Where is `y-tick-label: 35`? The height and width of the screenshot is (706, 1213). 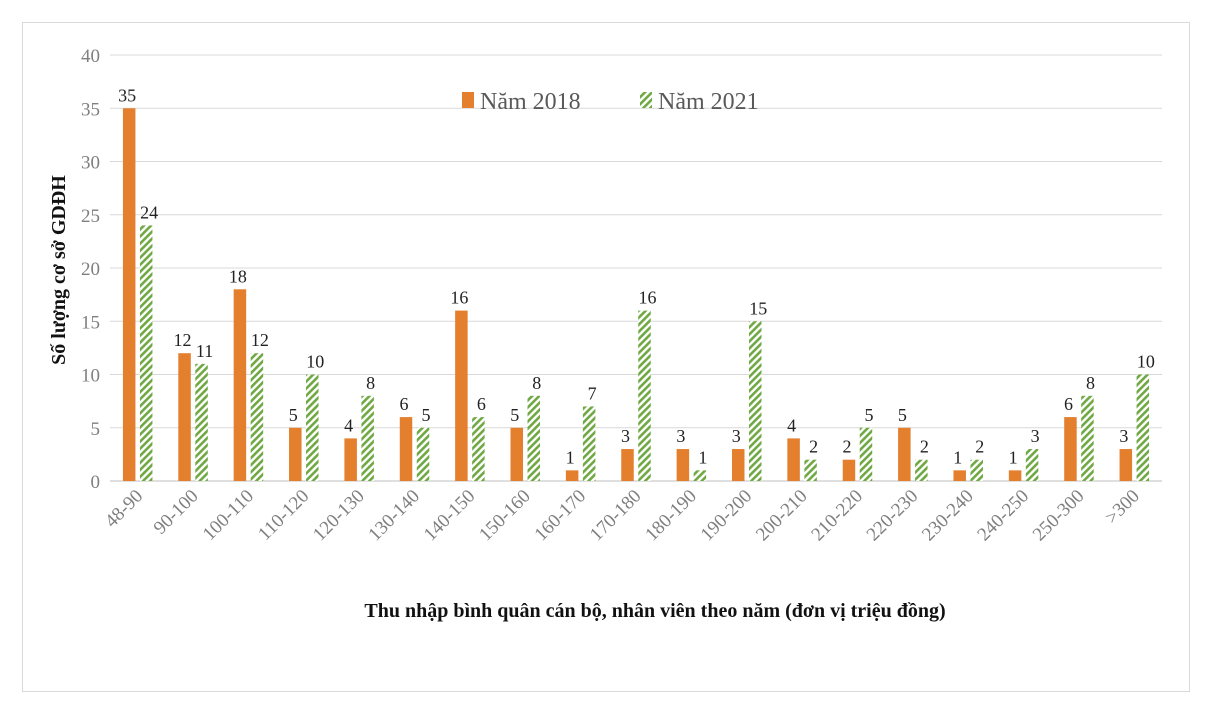 y-tick-label: 35 is located at coordinates (90, 109).